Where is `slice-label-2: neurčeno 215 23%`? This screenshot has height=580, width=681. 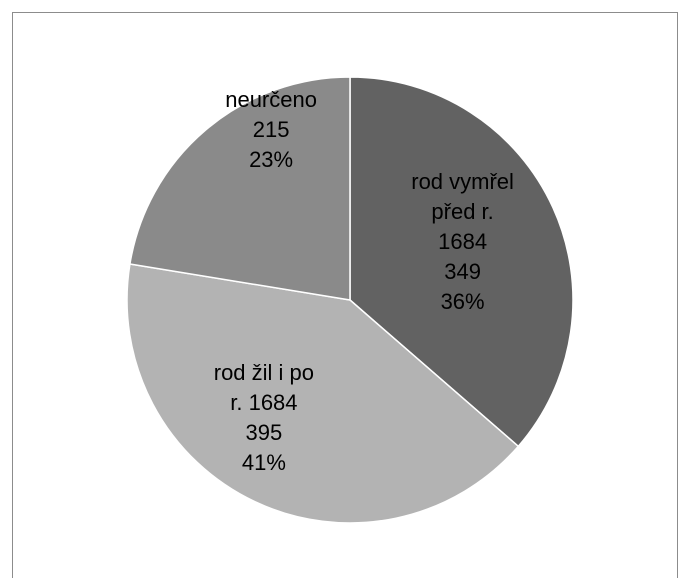
slice-label-2: neurčeno 215 23% is located at coordinates (271, 129).